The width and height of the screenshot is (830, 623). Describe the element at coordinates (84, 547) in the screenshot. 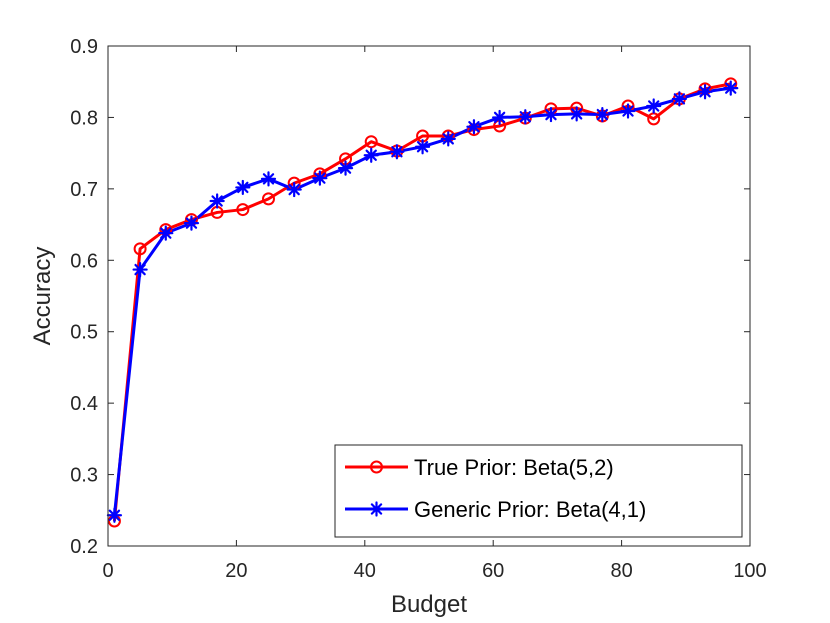

I see `y-tick-label: 0.2` at that location.